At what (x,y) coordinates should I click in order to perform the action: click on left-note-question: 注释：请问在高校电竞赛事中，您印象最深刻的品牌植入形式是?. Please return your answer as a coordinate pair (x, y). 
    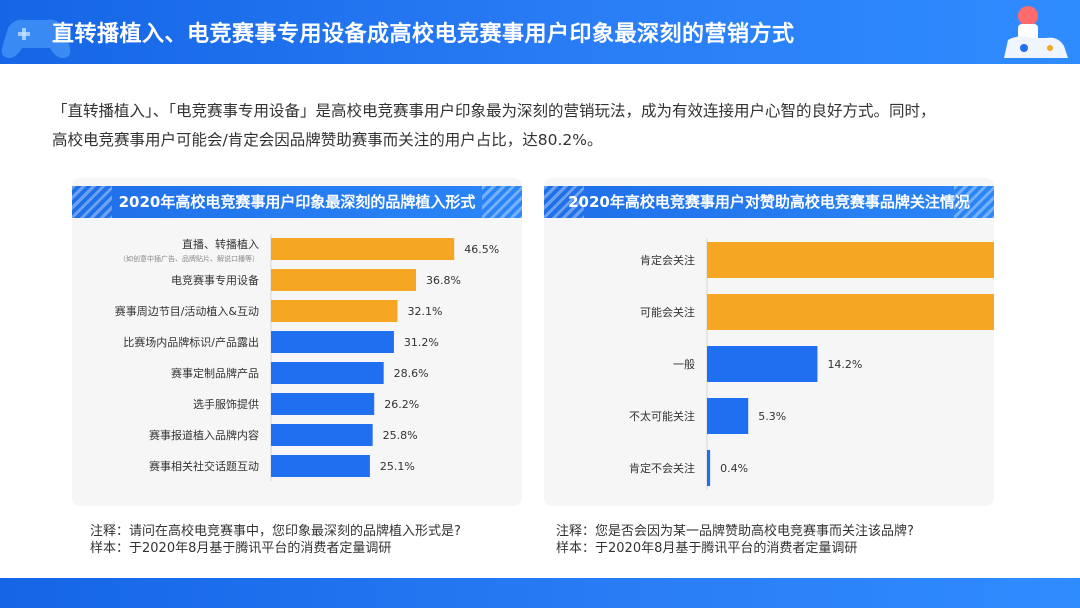
    Looking at the image, I should click on (275, 531).